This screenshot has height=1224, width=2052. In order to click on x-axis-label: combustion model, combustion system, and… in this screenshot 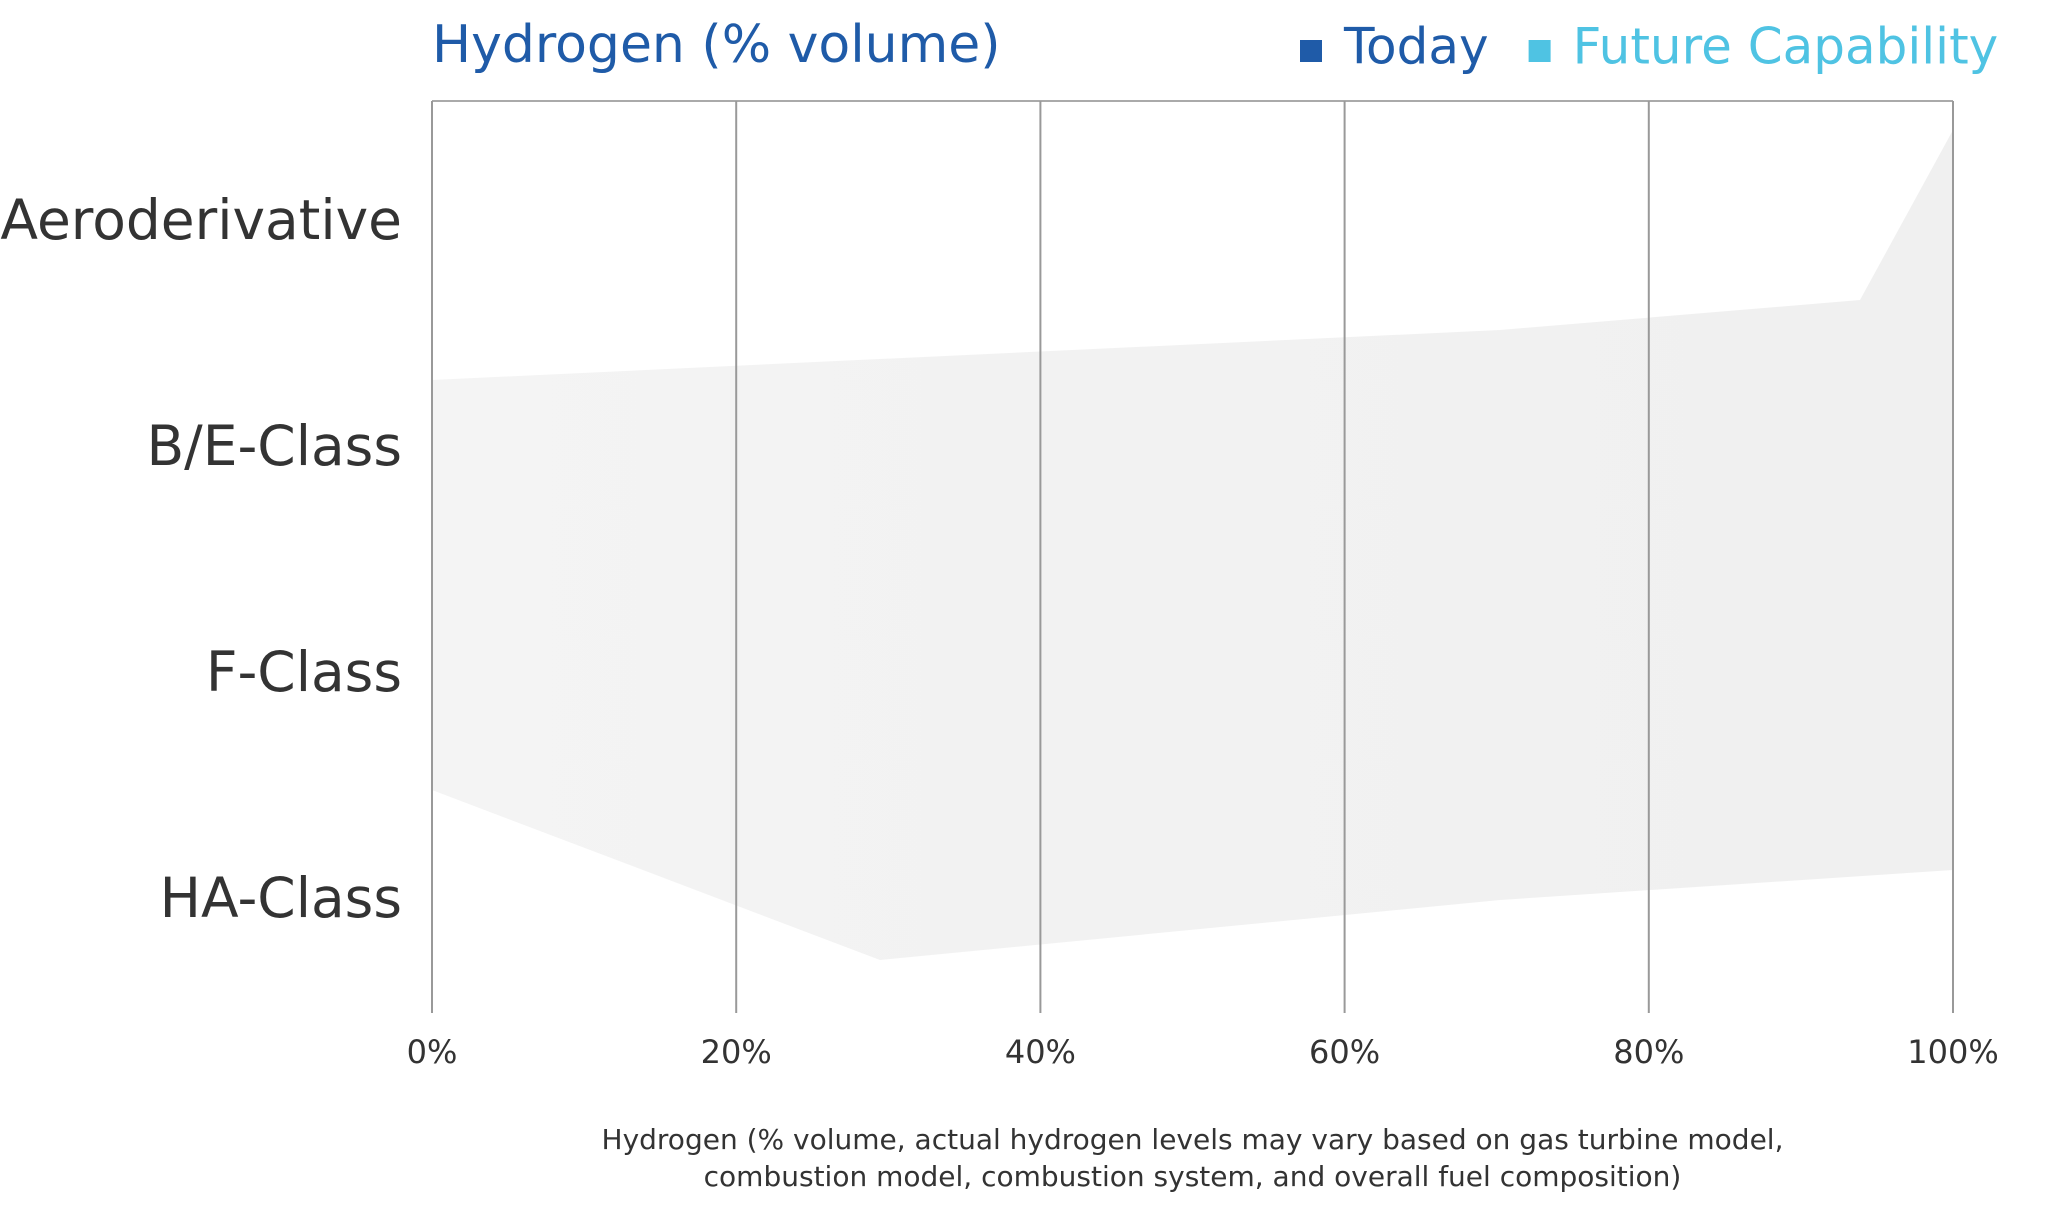, I will do `click(1193, 1176)`.